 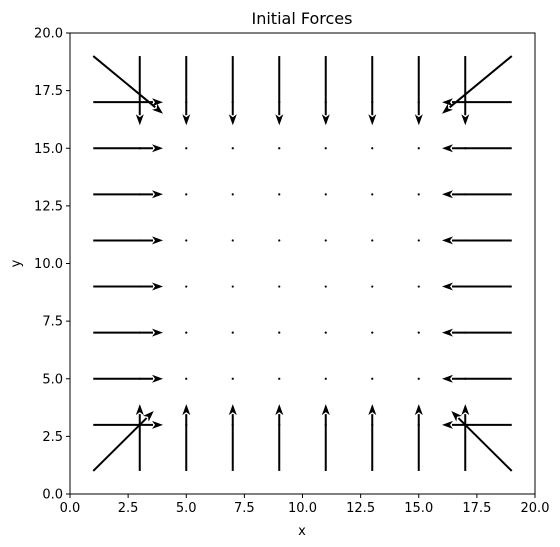 What do you see at coordinates (302, 508) in the screenshot?
I see `x-tick-label: 10.0` at bounding box center [302, 508].